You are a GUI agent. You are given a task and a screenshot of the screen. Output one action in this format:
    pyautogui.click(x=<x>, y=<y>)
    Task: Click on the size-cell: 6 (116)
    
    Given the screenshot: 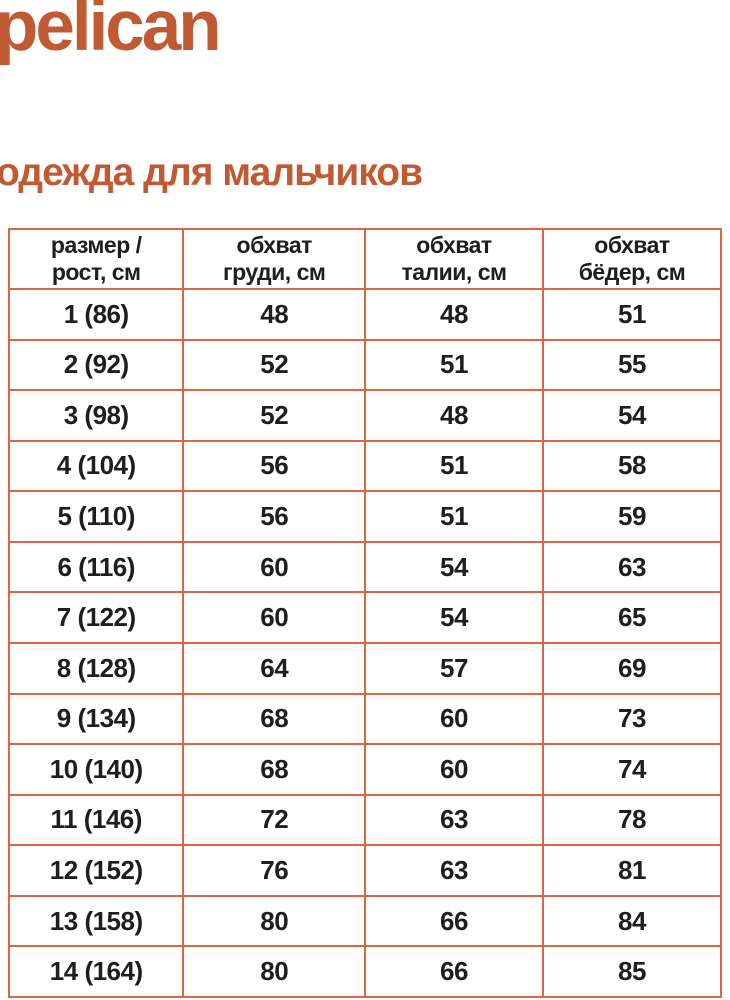 What is the action you would take?
    pyautogui.click(x=96, y=567)
    